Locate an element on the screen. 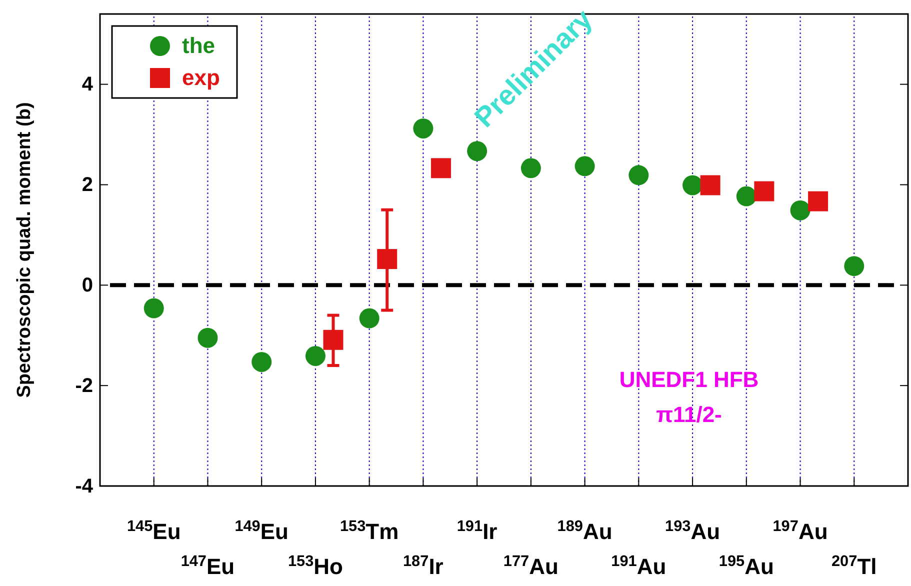 This screenshot has height=586, width=911. annotation: UNEDF1 HFB is located at coordinates (689, 379).